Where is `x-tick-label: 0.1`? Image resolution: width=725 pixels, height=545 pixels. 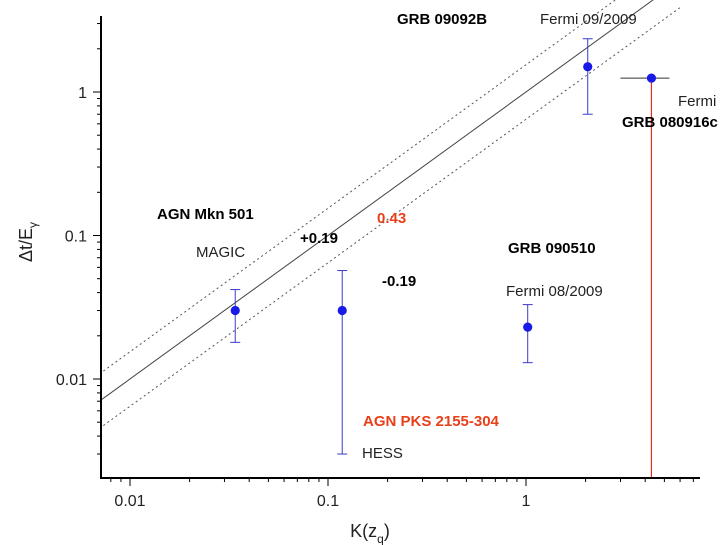
x-tick-label: 0.1 is located at coordinates (328, 501).